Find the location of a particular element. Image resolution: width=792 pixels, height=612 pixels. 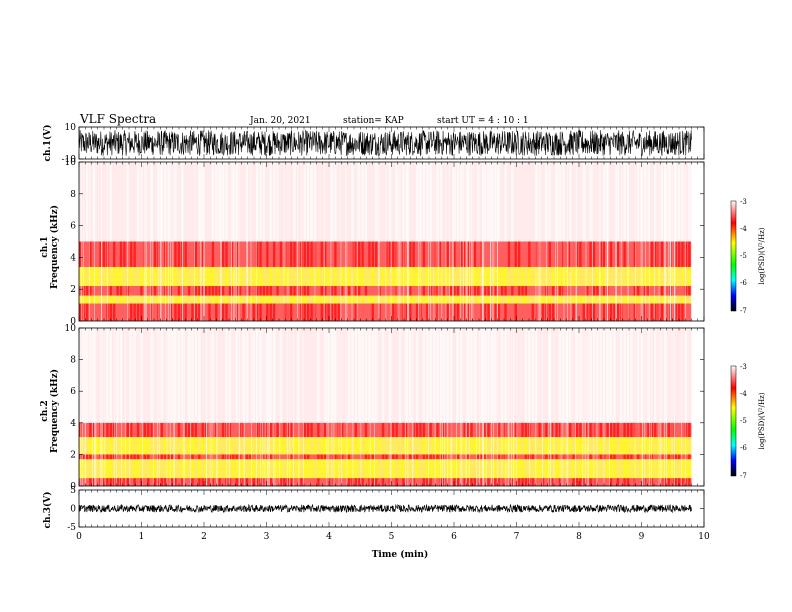

ch2-colorbar: -3 -4 -5 -6 -7 log(PSD)(V²/Hz) is located at coordinates (748, 421).